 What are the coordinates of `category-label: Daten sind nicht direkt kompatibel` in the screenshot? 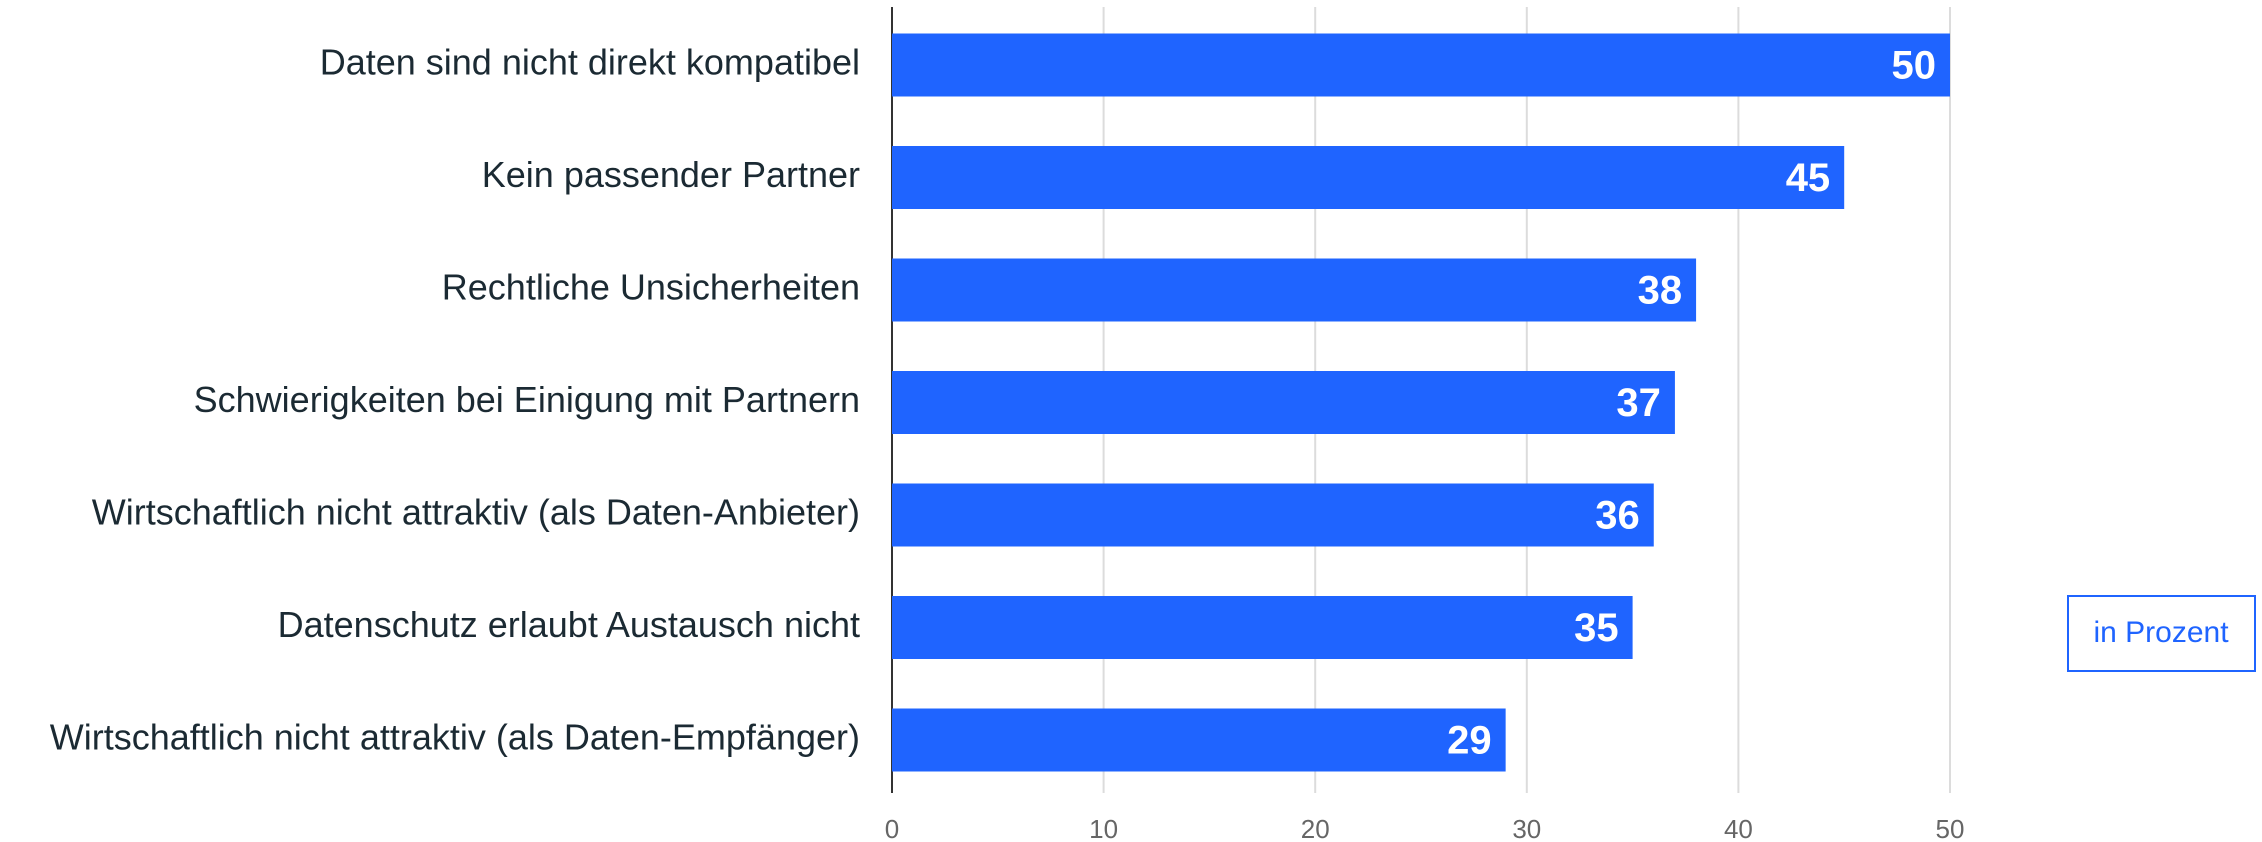 It's located at (590, 62).